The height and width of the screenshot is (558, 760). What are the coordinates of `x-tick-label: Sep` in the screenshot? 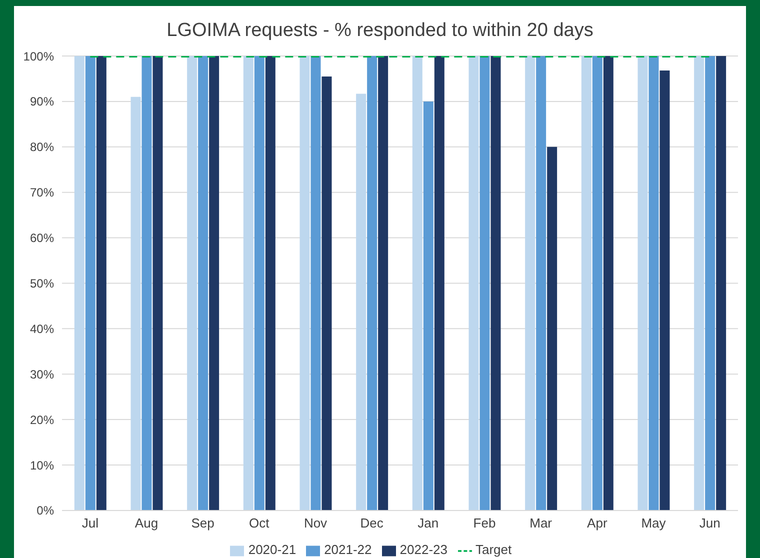 It's located at (202, 523).